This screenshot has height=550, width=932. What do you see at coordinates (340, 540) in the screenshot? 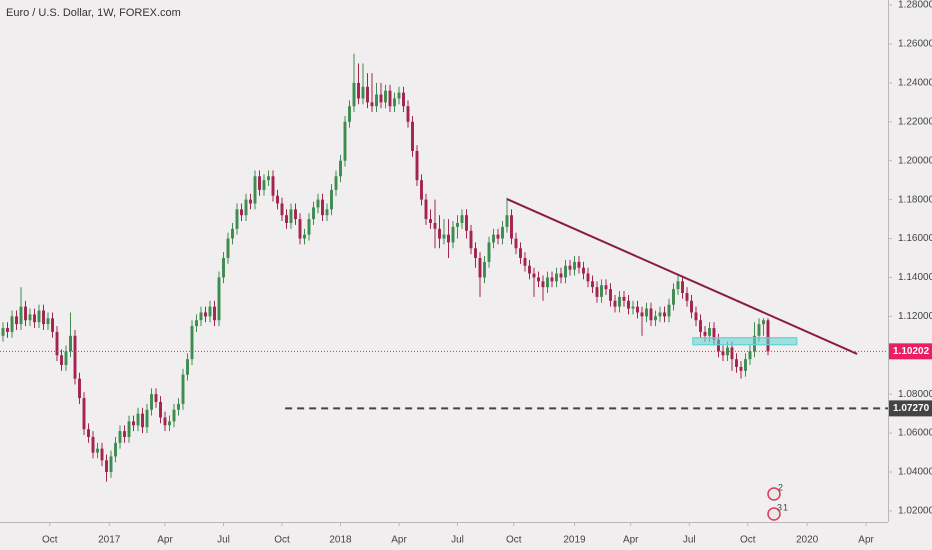
I see `x-tick-label: 2018` at bounding box center [340, 540].